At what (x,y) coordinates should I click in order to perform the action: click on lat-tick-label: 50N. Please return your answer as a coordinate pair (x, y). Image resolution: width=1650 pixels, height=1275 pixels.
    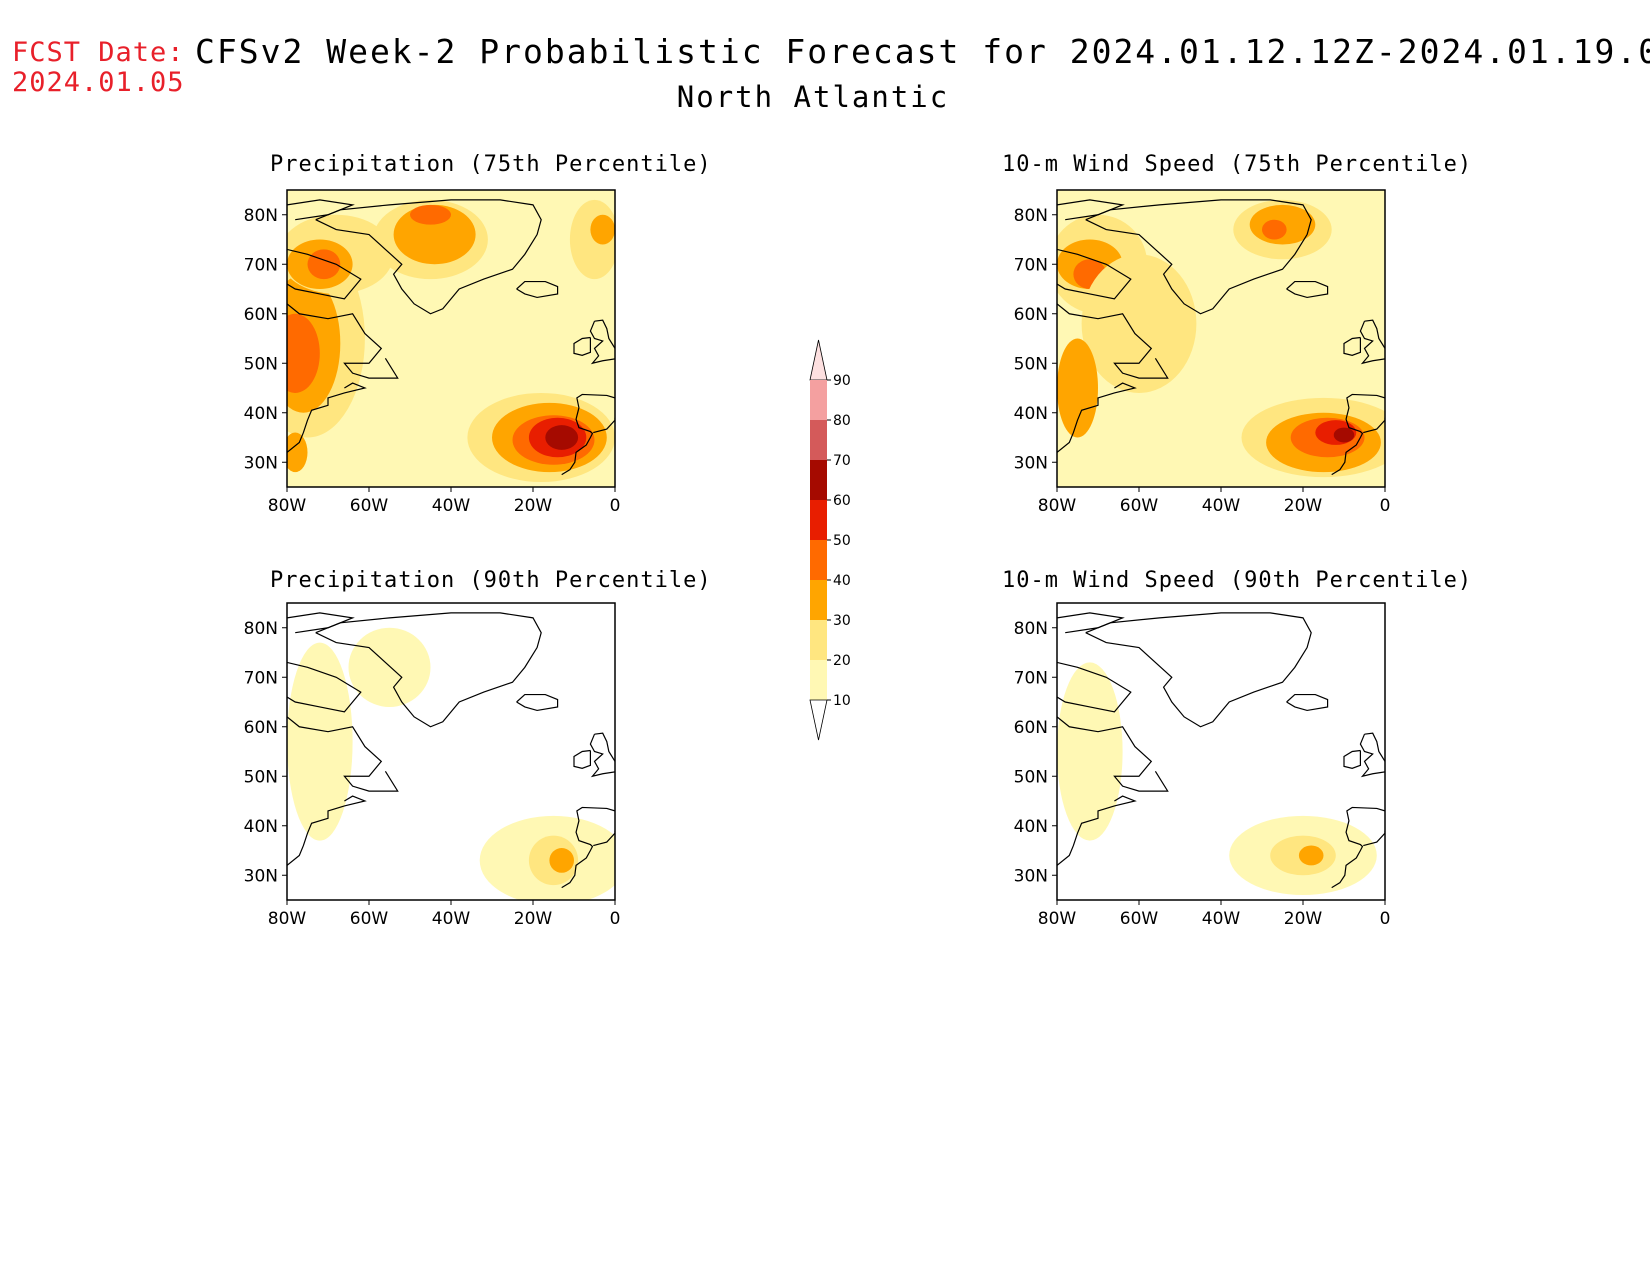
    Looking at the image, I should click on (1031, 364).